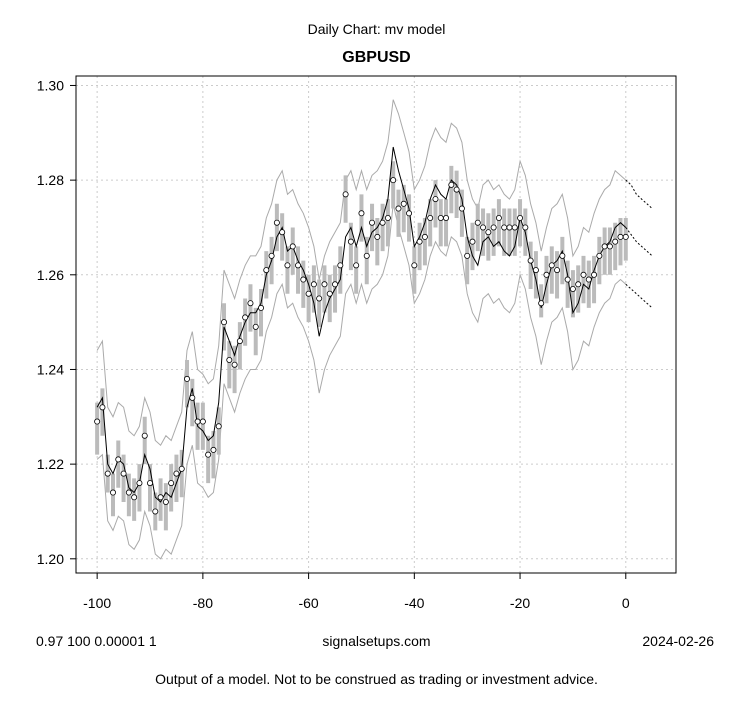 This screenshot has height=708, width=753. What do you see at coordinates (376, 641) in the screenshot?
I see `footer-site: signalsetups.com` at bounding box center [376, 641].